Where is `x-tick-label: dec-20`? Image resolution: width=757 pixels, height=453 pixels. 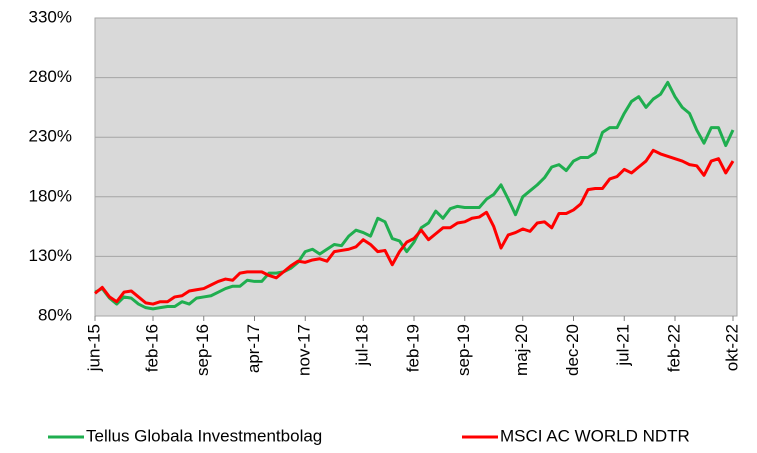
x-tick-label: dec-20 is located at coordinates (572, 350).